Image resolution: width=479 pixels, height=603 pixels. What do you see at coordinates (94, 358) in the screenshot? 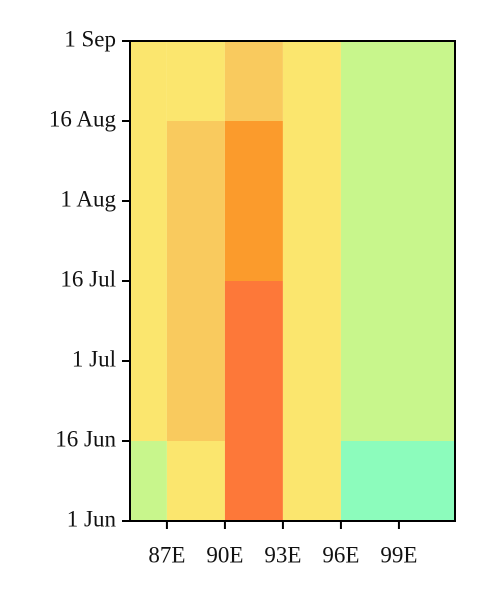
I see `y-tick-label: 1 Jul` at bounding box center [94, 358].